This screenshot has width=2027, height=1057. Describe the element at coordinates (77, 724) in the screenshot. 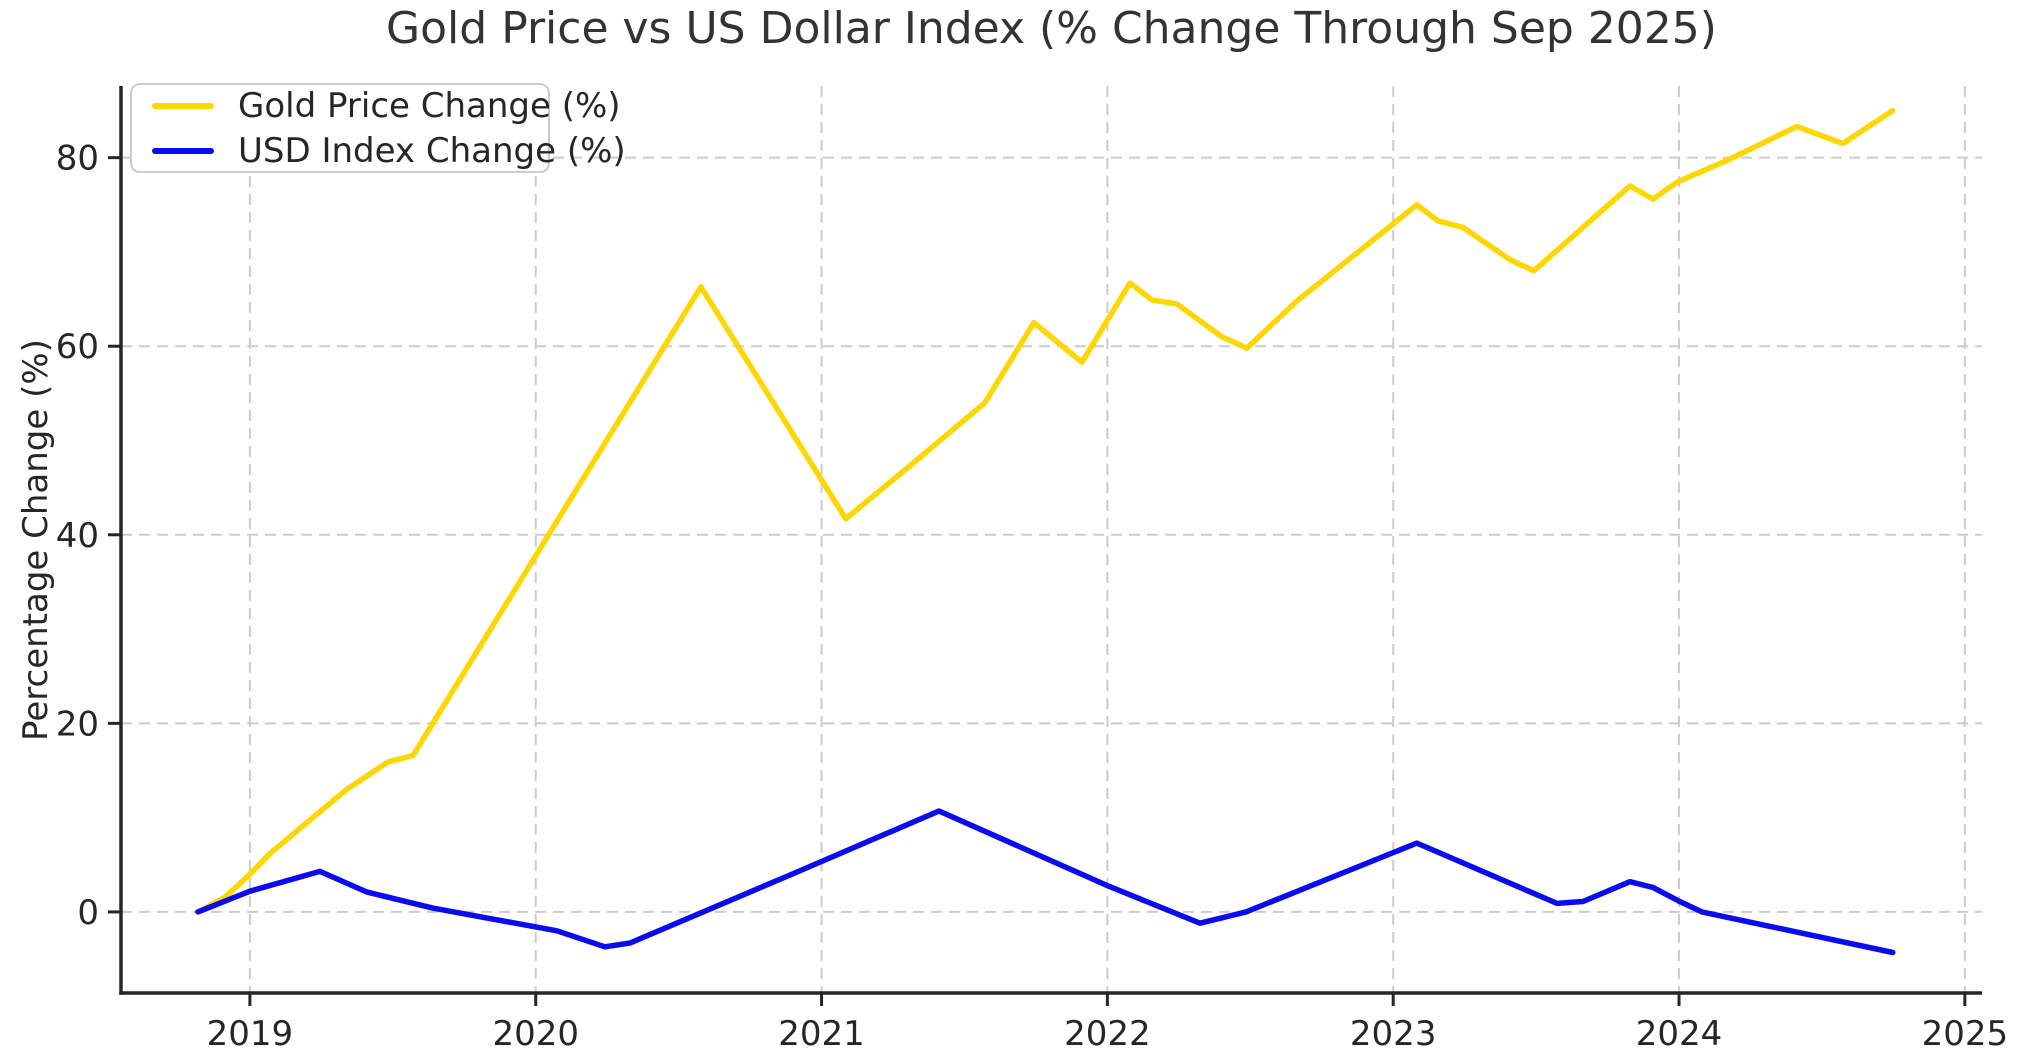

I see `y-tick-label: 20` at that location.